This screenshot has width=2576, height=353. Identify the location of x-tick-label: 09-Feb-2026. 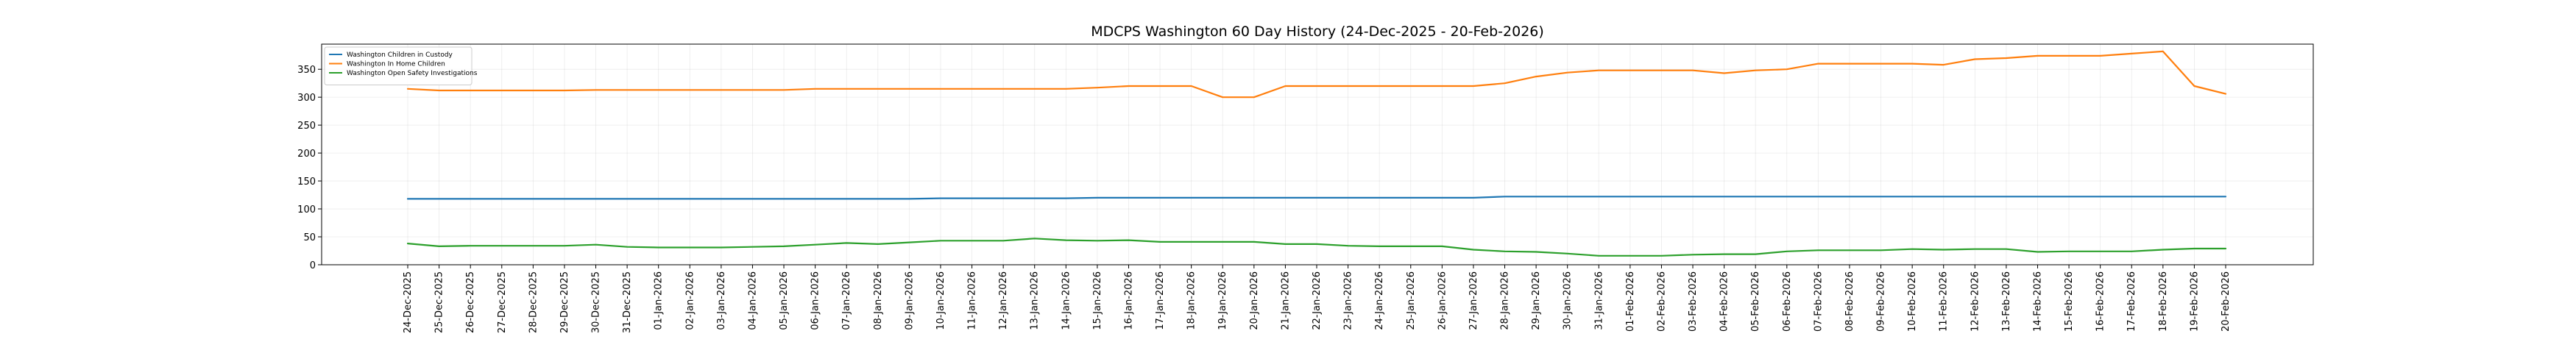
(1881, 301).